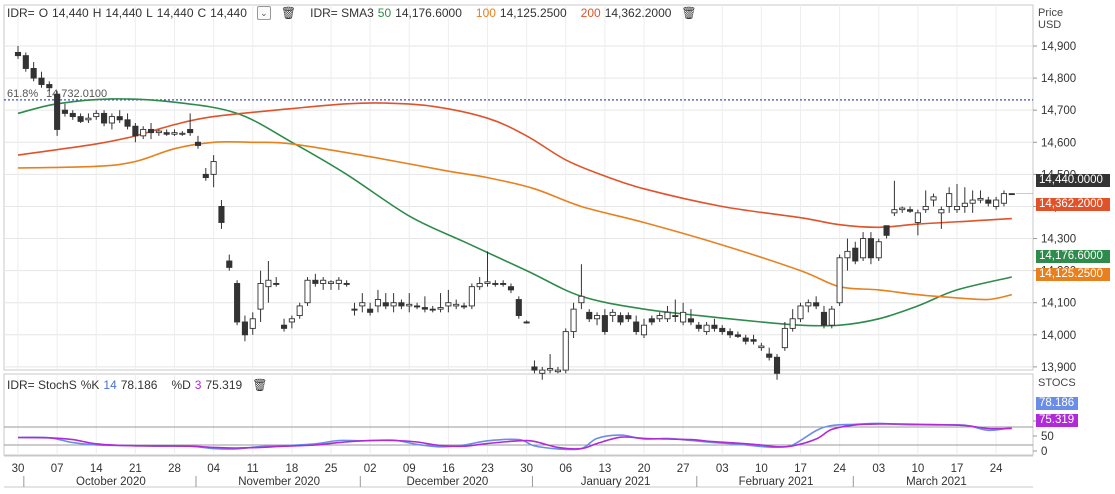 This screenshot has width=1115, height=494. What do you see at coordinates (957, 469) in the screenshot?
I see `date-tick-label: 17` at bounding box center [957, 469].